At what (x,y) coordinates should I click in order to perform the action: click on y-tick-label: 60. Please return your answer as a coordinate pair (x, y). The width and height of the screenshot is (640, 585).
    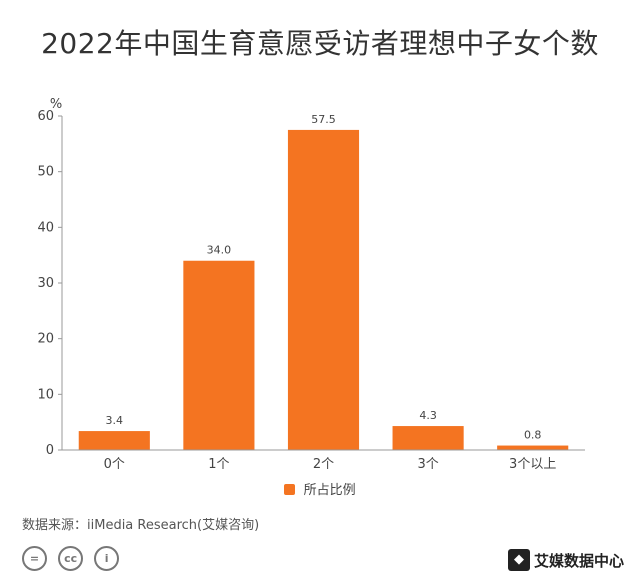
    Looking at the image, I should click on (45, 116).